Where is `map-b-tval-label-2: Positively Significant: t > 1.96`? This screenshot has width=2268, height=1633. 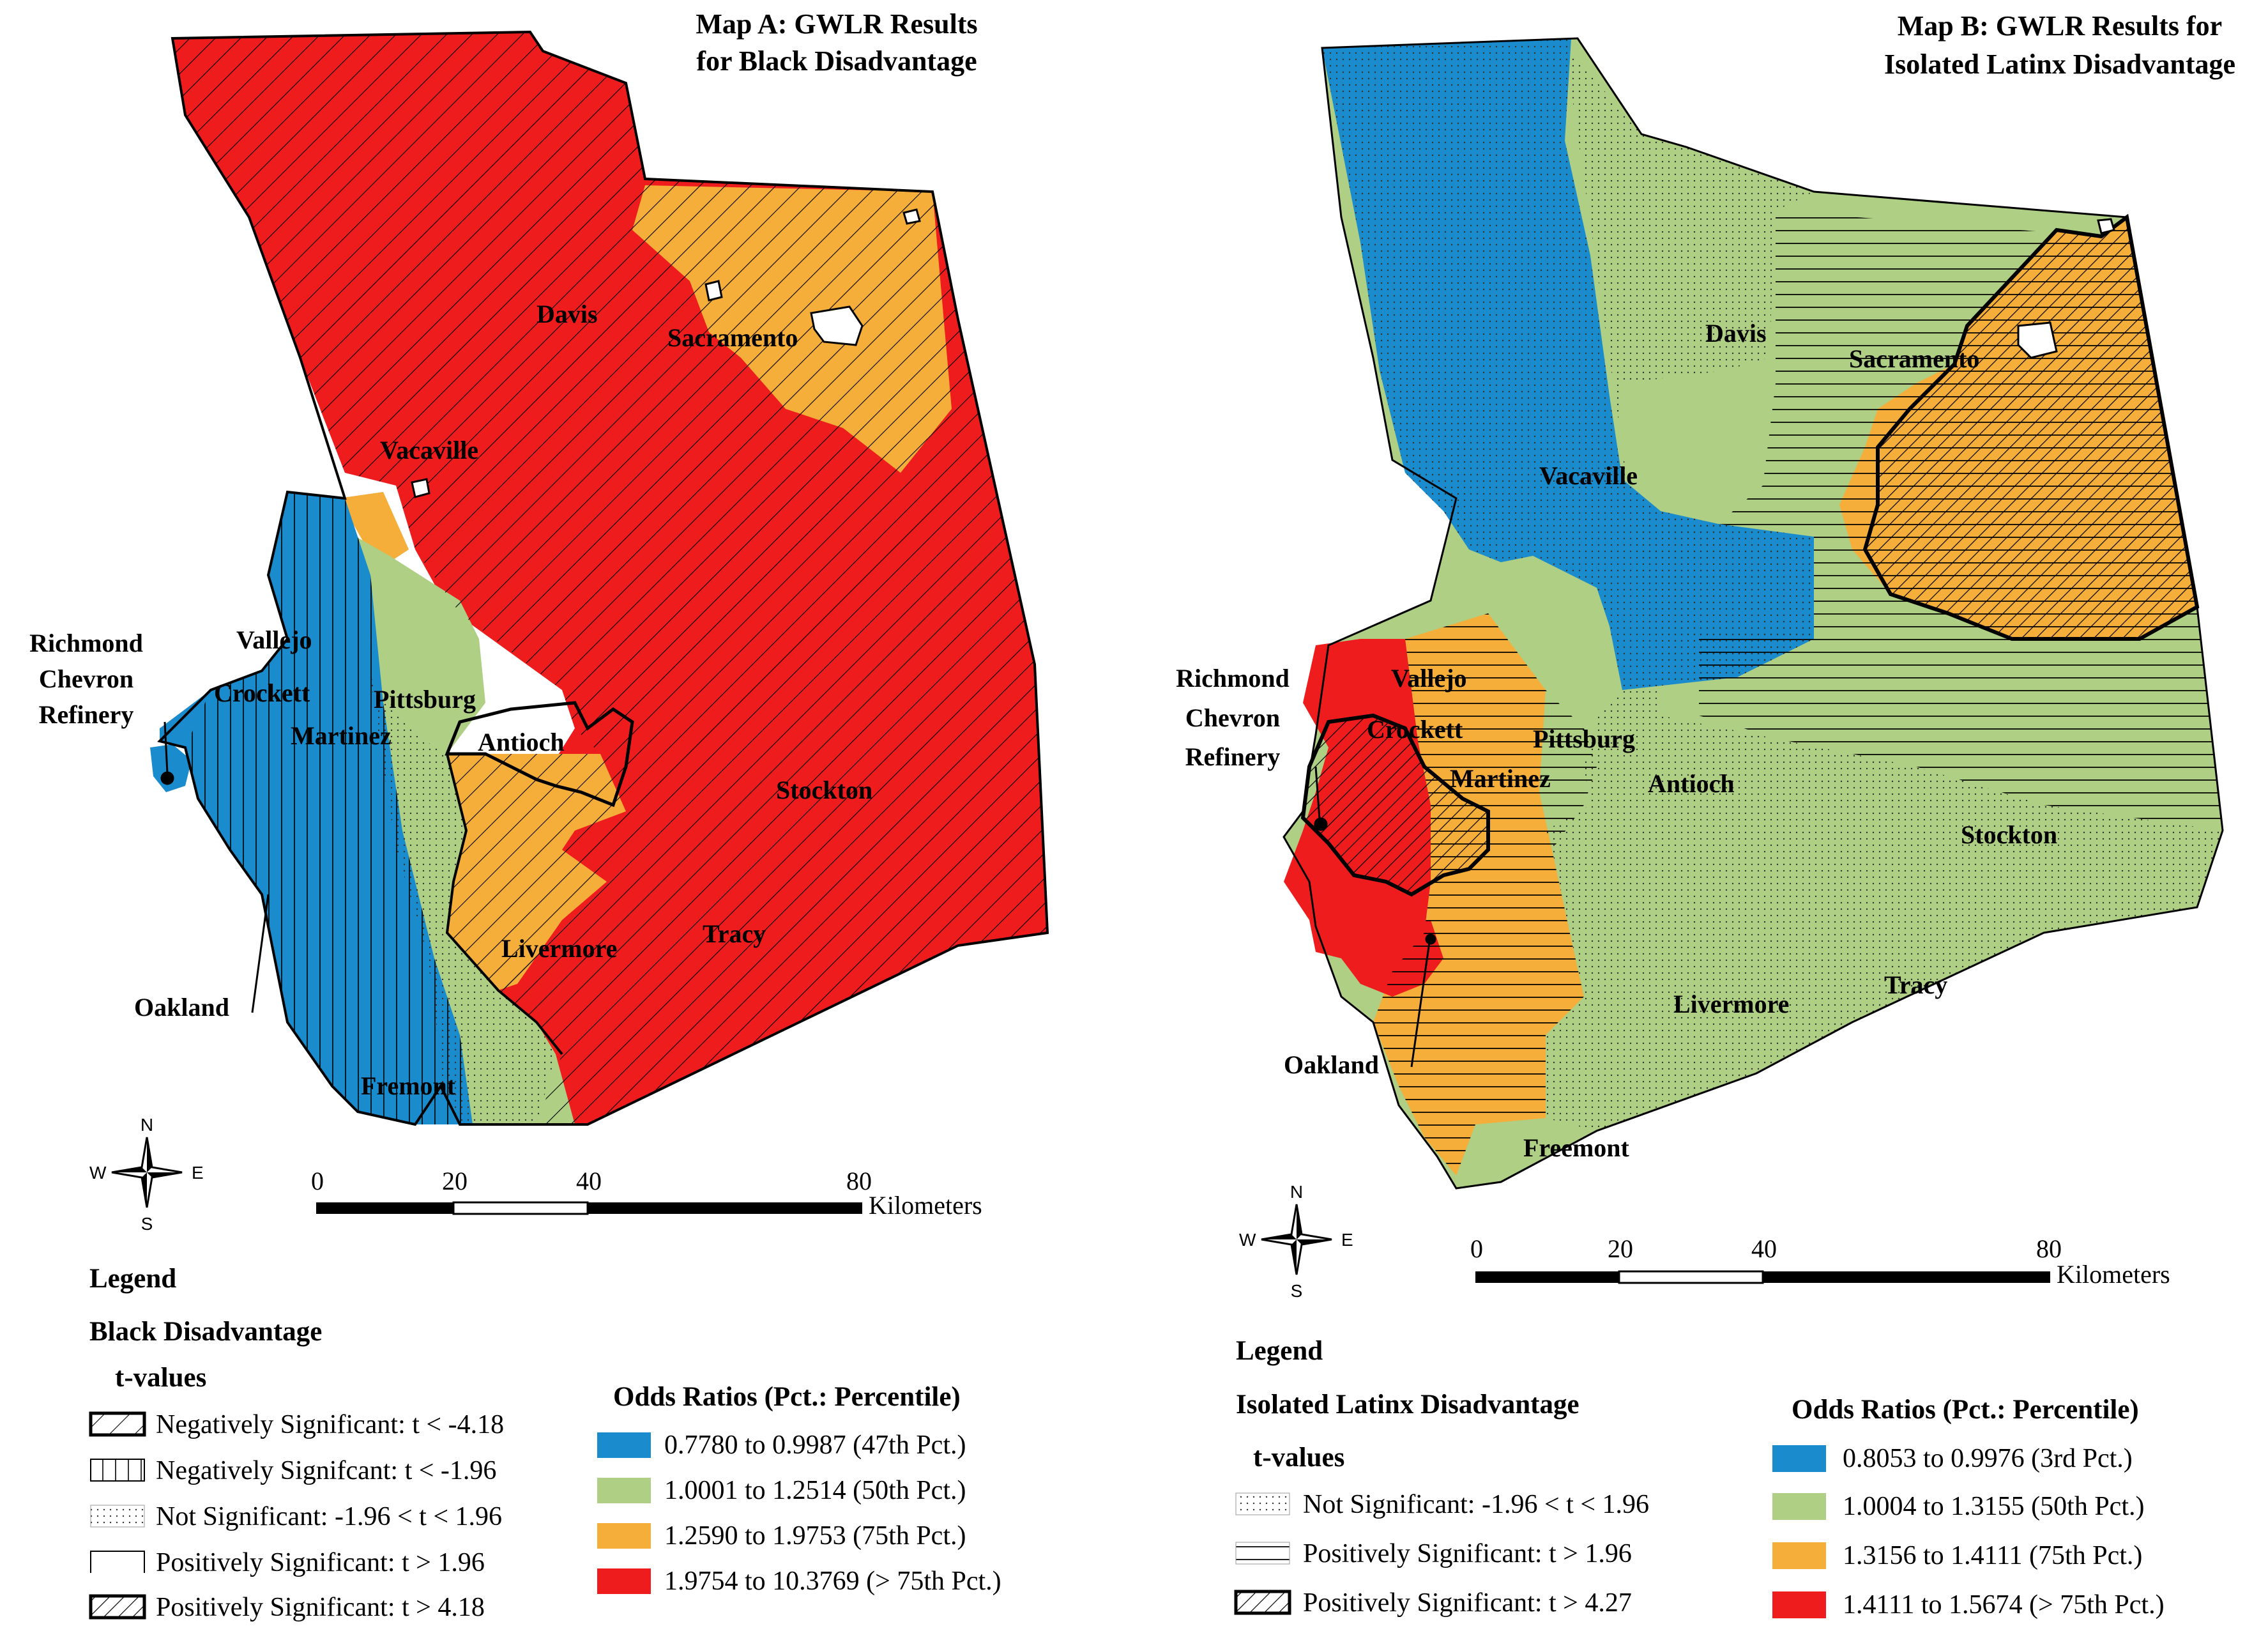
map-b-tval-label-2: Positively Significant: t > 1.96 is located at coordinates (1468, 1553).